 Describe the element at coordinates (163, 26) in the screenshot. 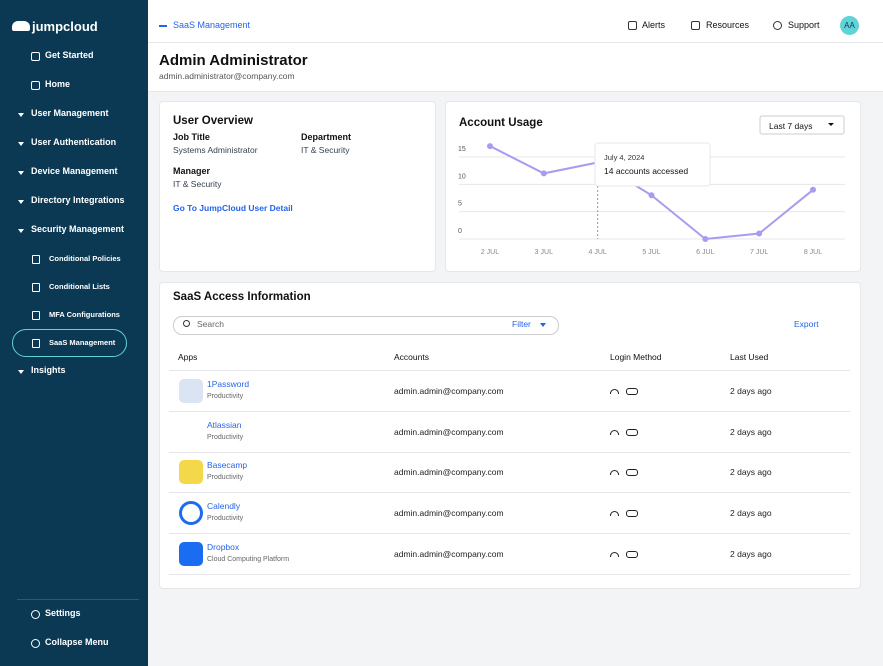

I see `back-arrow` at that location.